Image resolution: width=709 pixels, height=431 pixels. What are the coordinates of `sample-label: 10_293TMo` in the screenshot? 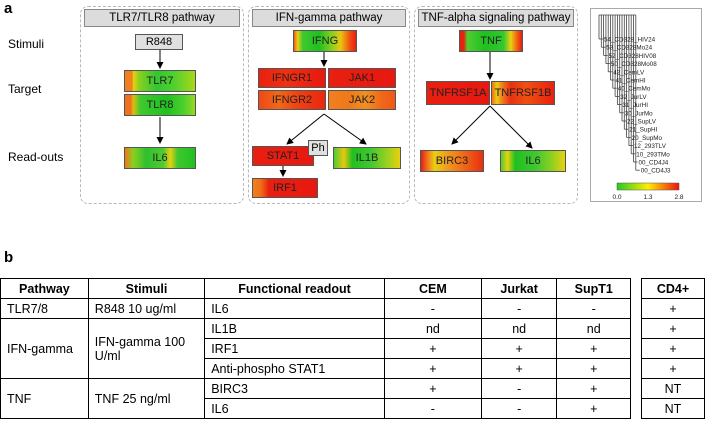 It's located at (653, 154).